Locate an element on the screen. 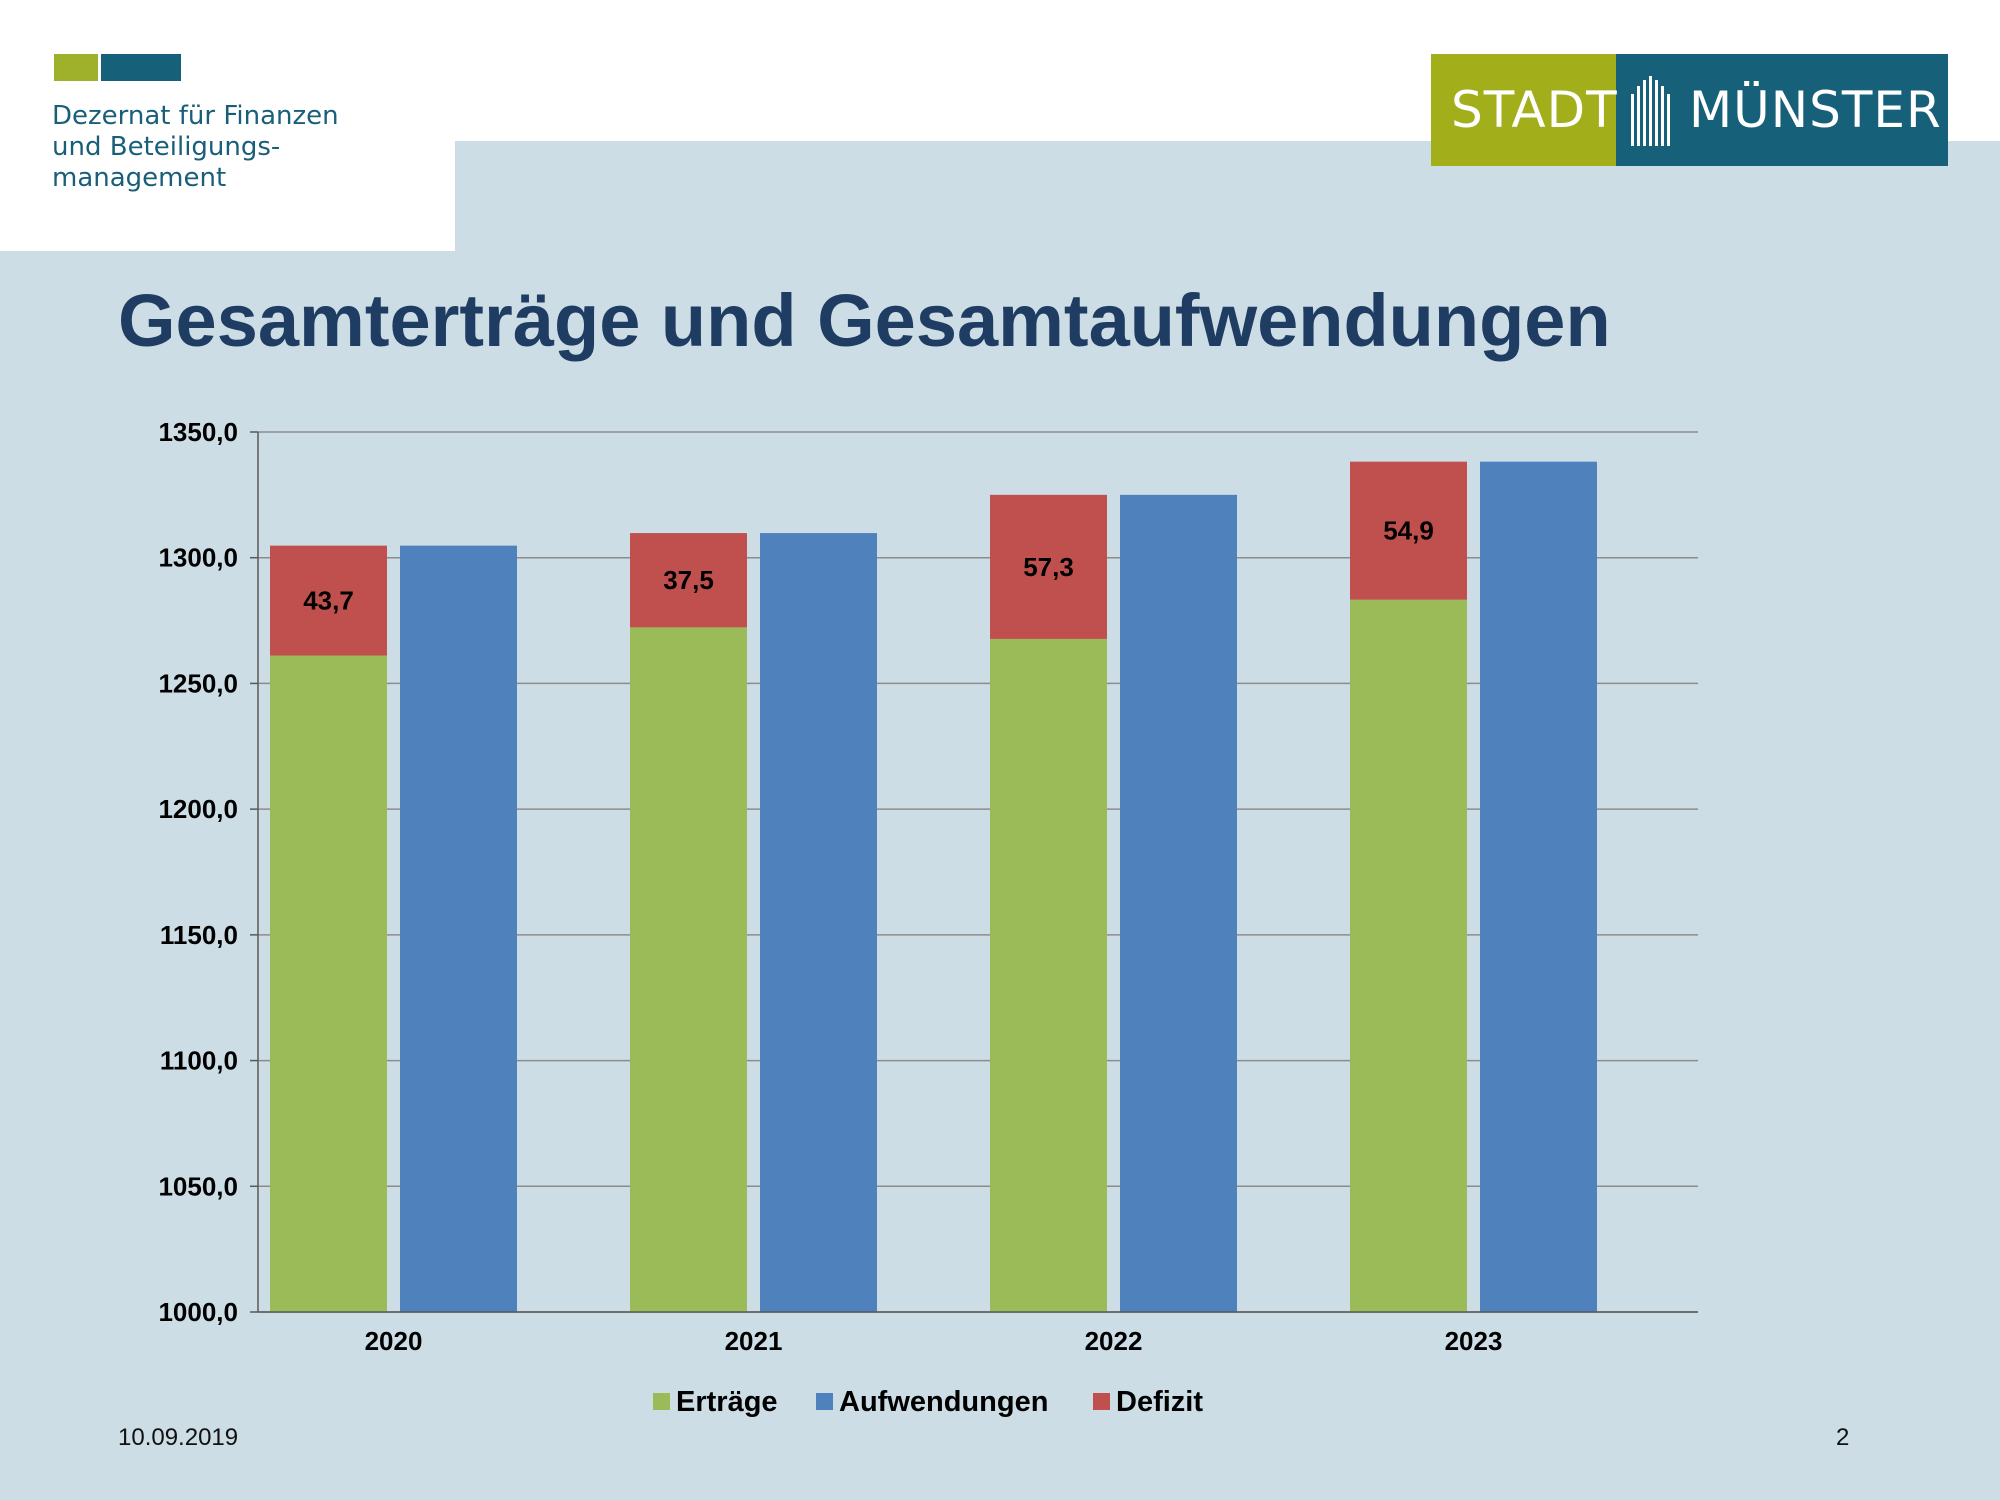 Image resolution: width=2000 pixels, height=1500 pixels. y-tick-label: 1150,0 is located at coordinates (199, 935).